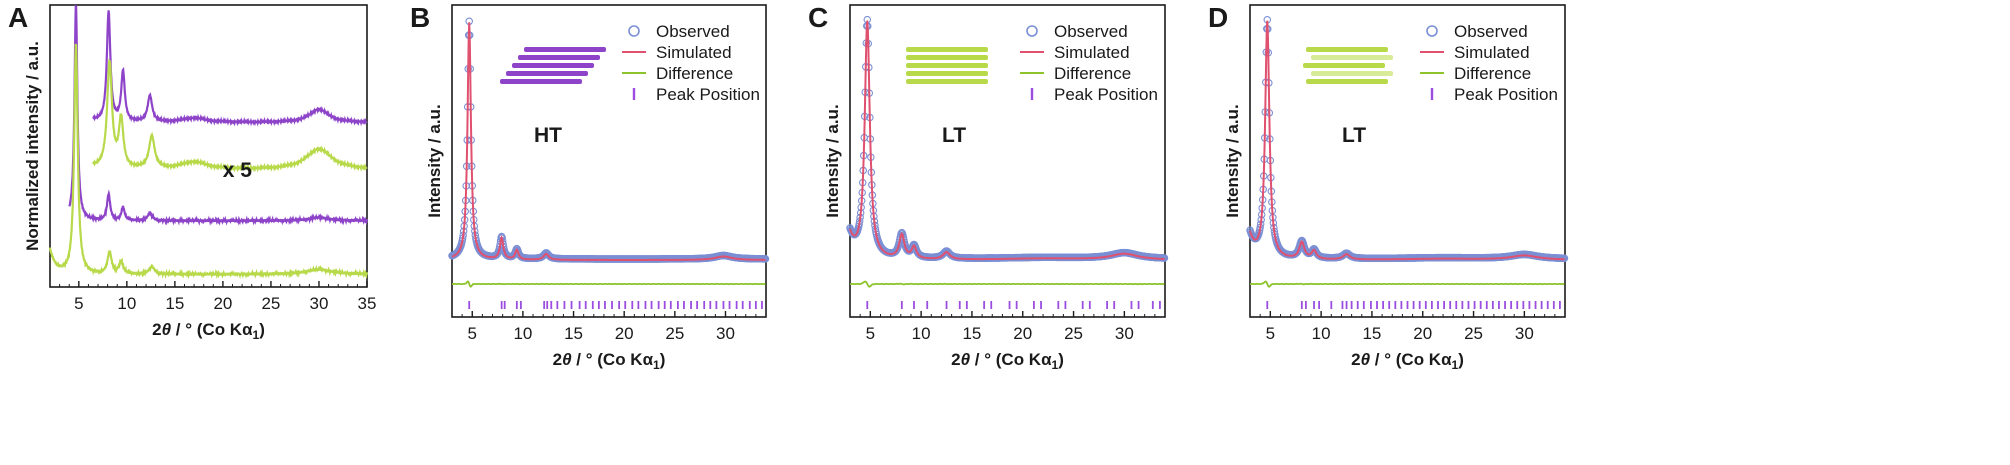 This screenshot has height=465, width=2010. What do you see at coordinates (1218, 17) in the screenshot?
I see `panel-letter: D` at bounding box center [1218, 17].